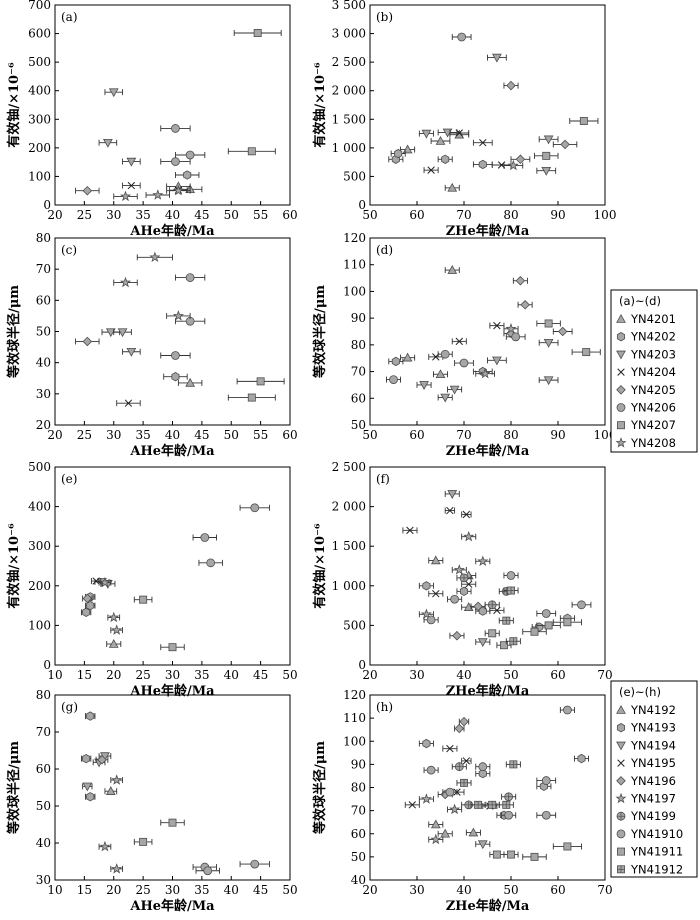  What do you see at coordinates (43, 394) in the screenshot?
I see `y-tick-label: 30` at bounding box center [43, 394].